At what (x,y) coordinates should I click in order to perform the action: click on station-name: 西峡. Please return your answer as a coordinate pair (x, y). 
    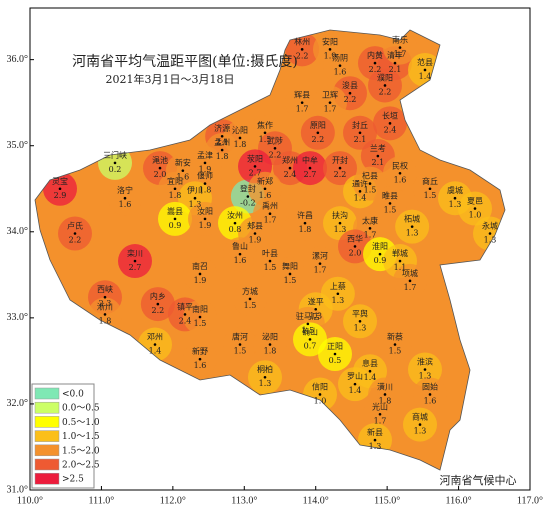
    Looking at the image, I should click on (105, 289).